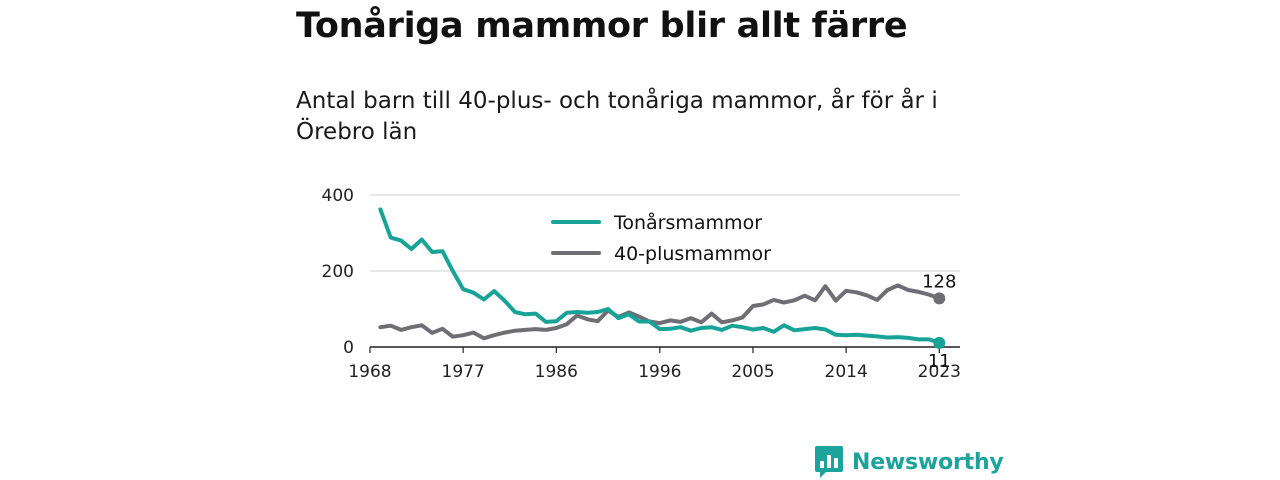  What do you see at coordinates (687, 222) in the screenshot?
I see `legend-label: Tonårsmammor` at bounding box center [687, 222].